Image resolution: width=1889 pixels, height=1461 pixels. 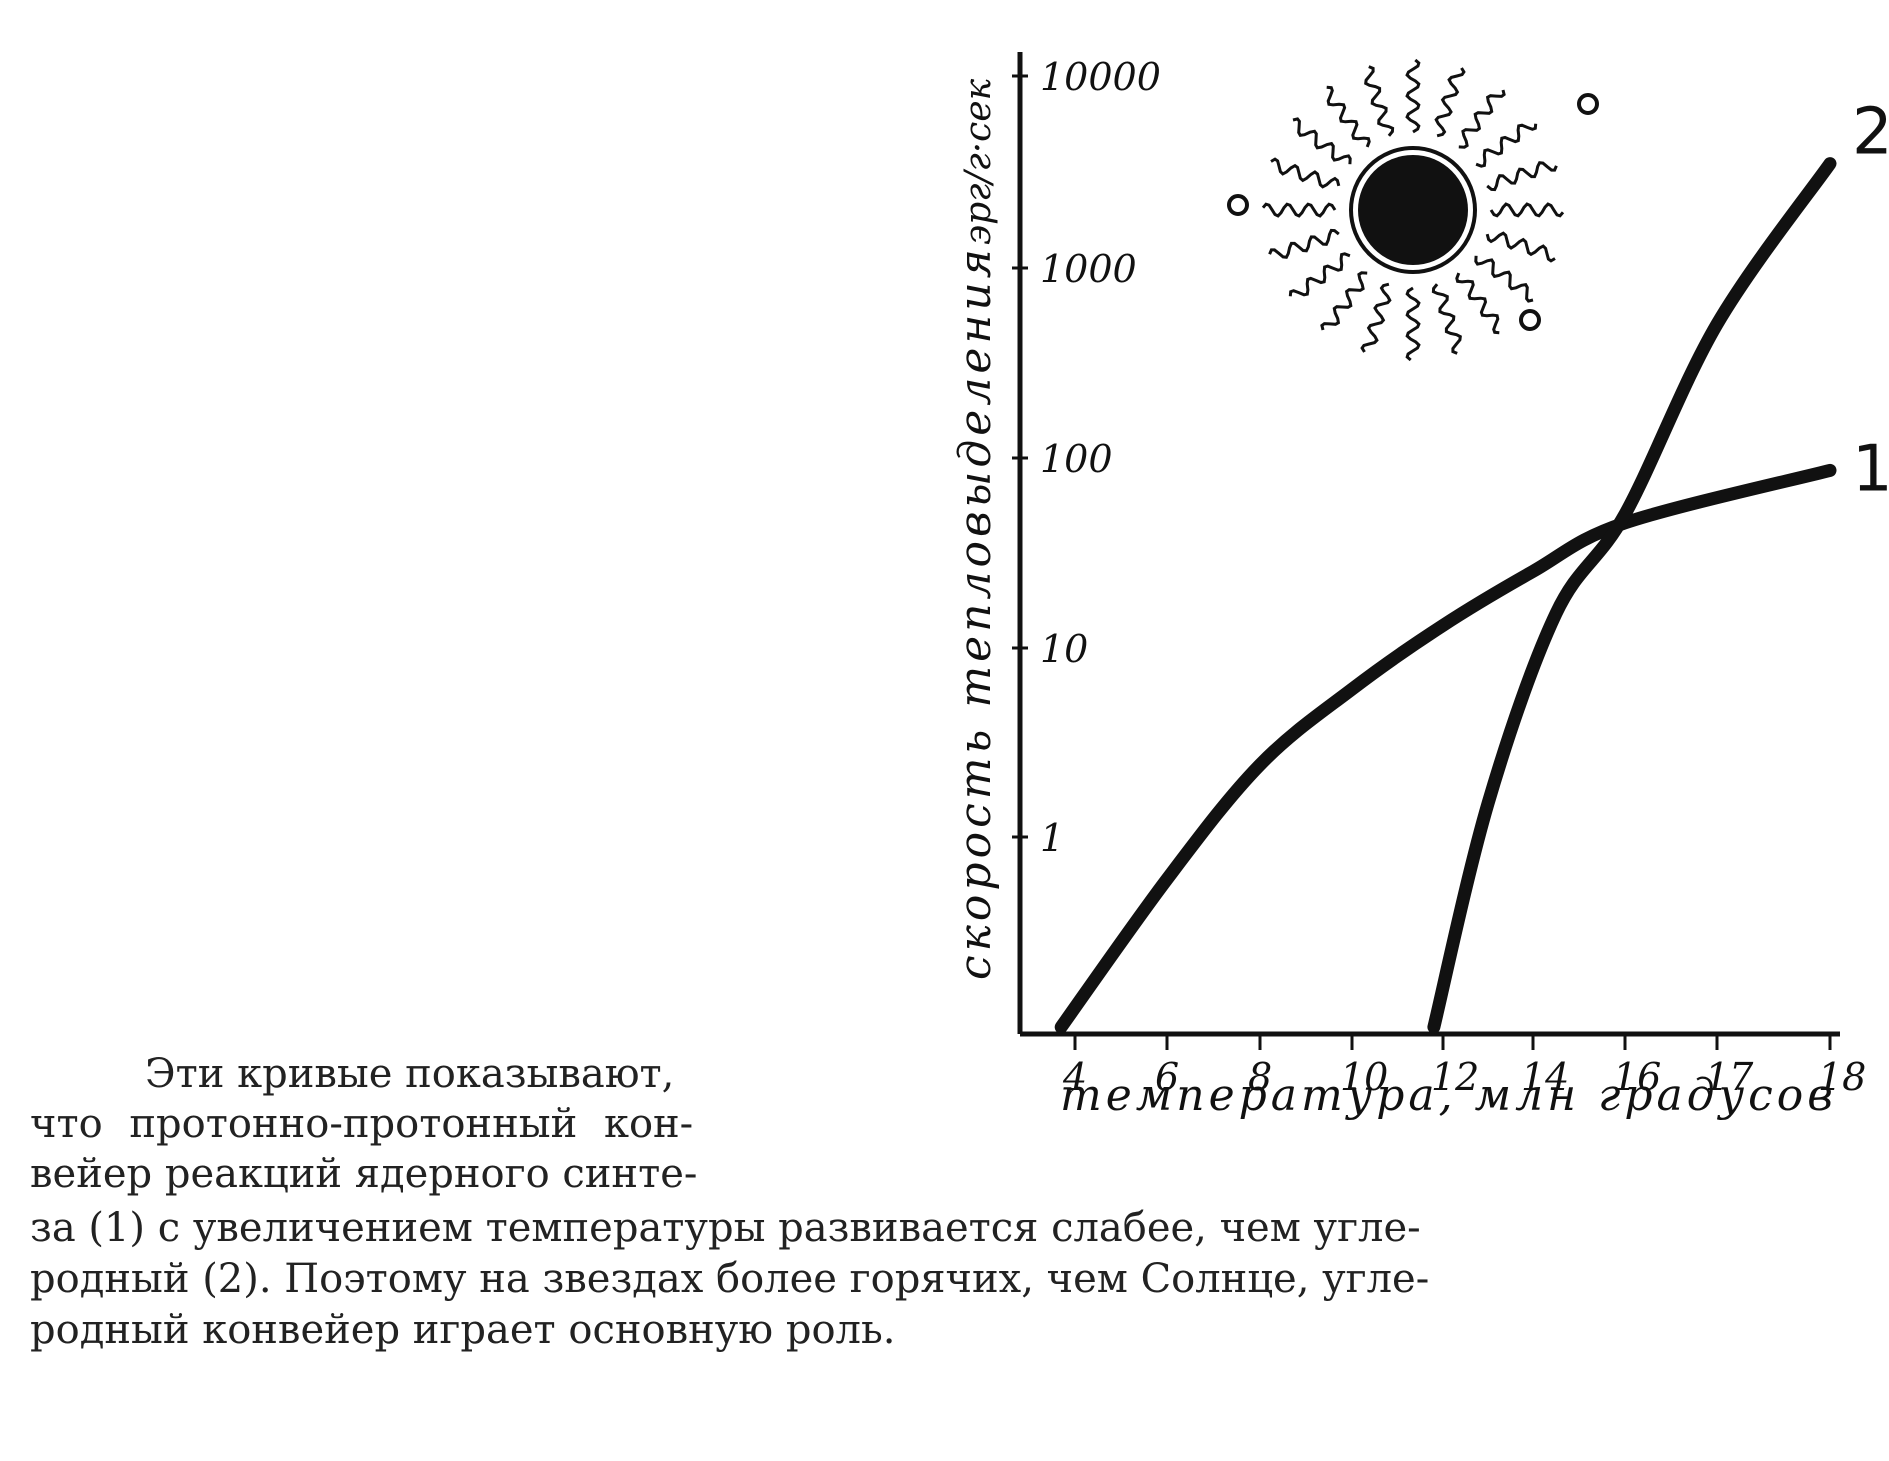 I want to click on y-tick-label: 100, so click(x=1076, y=459).